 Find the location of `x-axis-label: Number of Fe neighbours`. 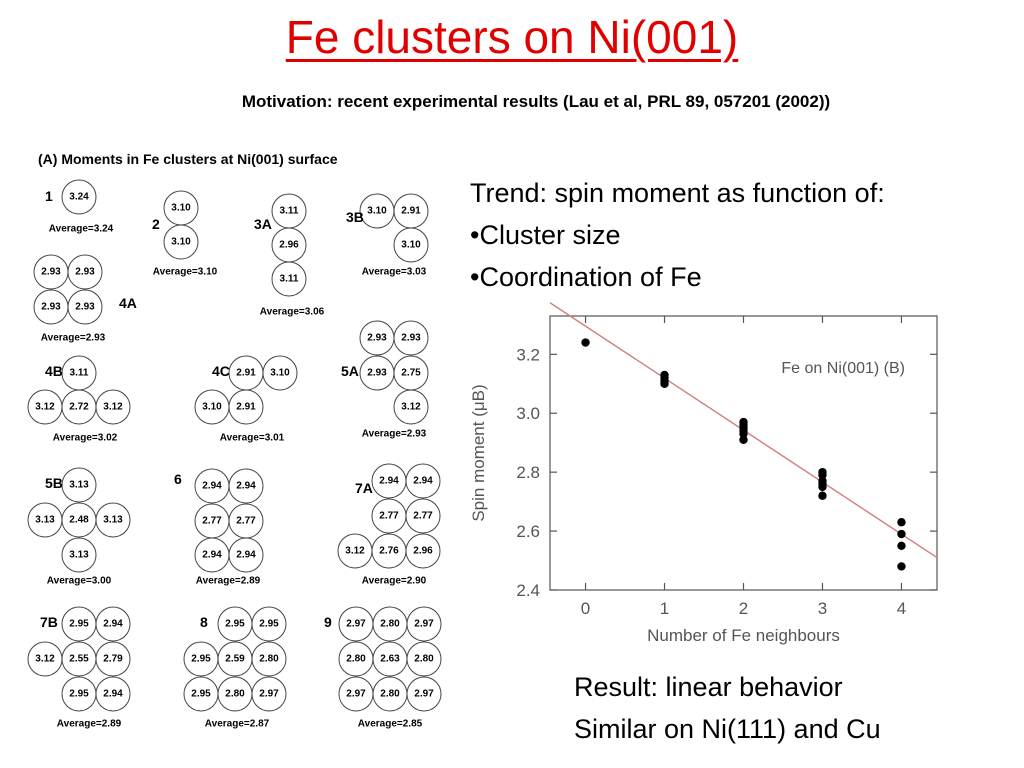

x-axis-label: Number of Fe neighbours is located at coordinates (743, 635).